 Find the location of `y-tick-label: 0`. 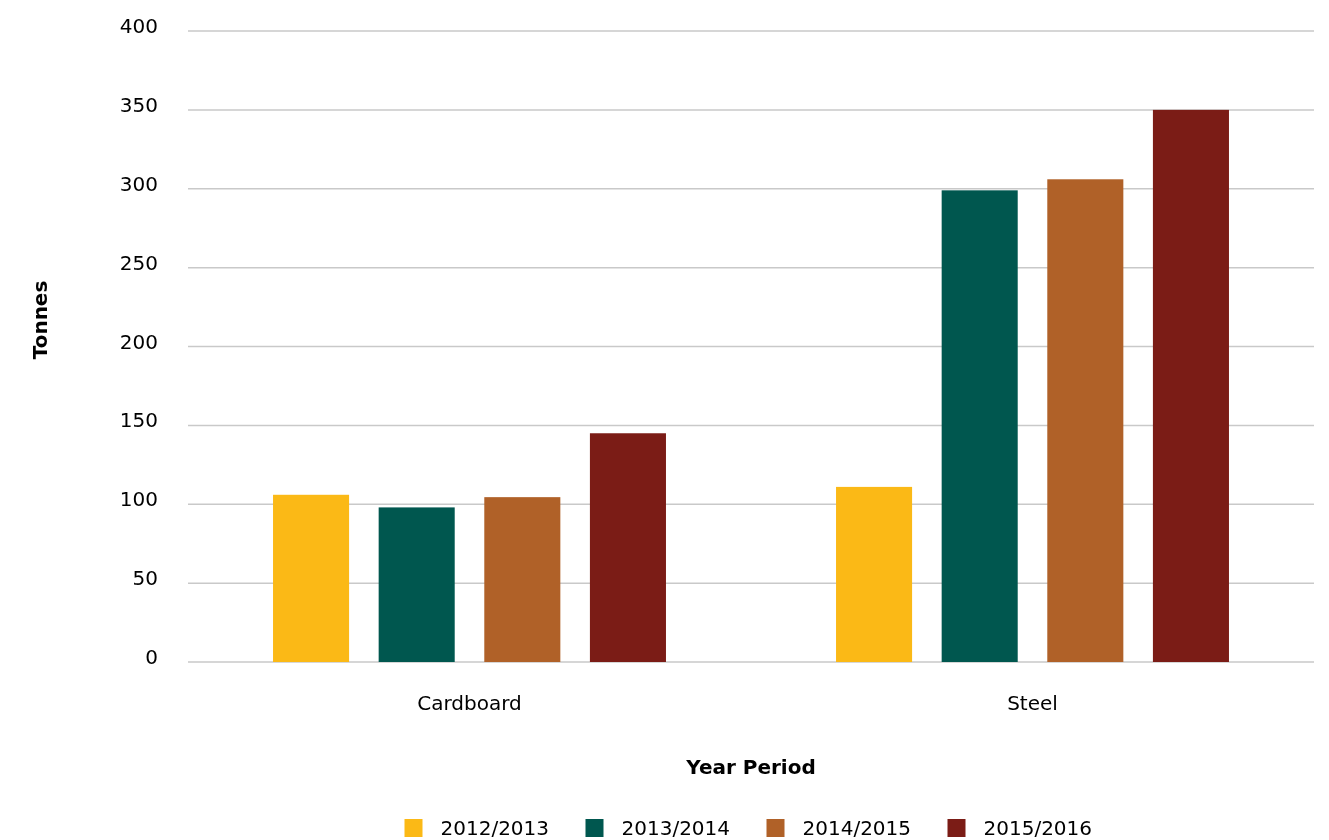

y-tick-label: 0 is located at coordinates (151, 657).